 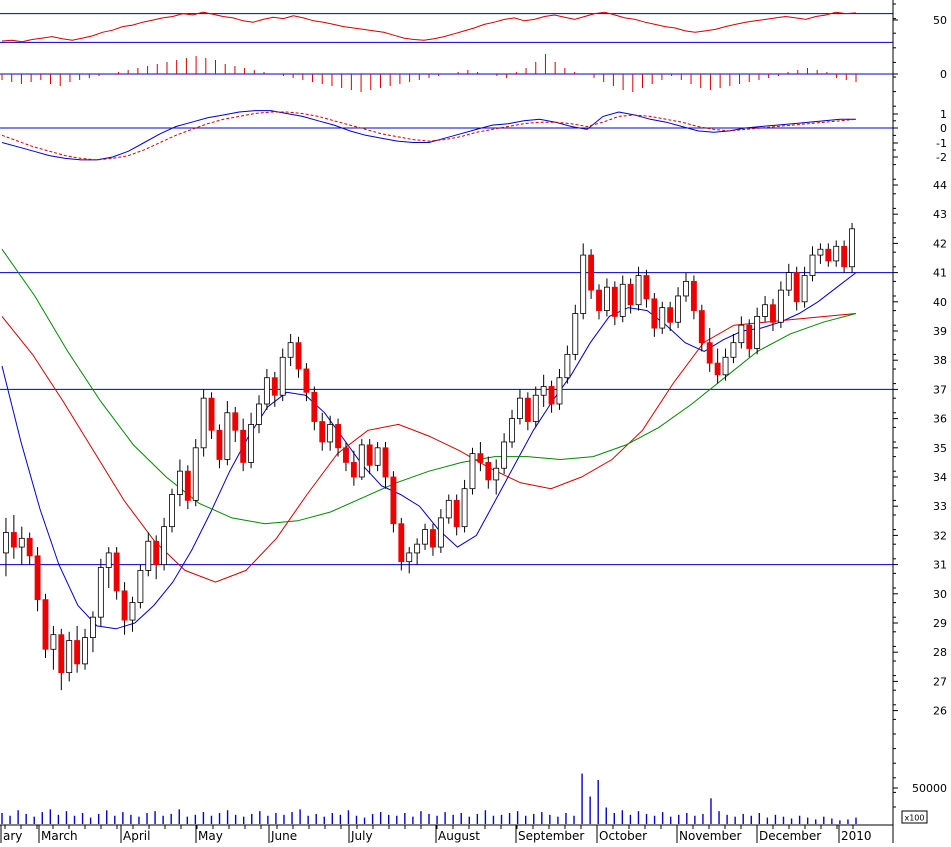 I want to click on rsi-tick-label: 50, so click(x=940, y=20).